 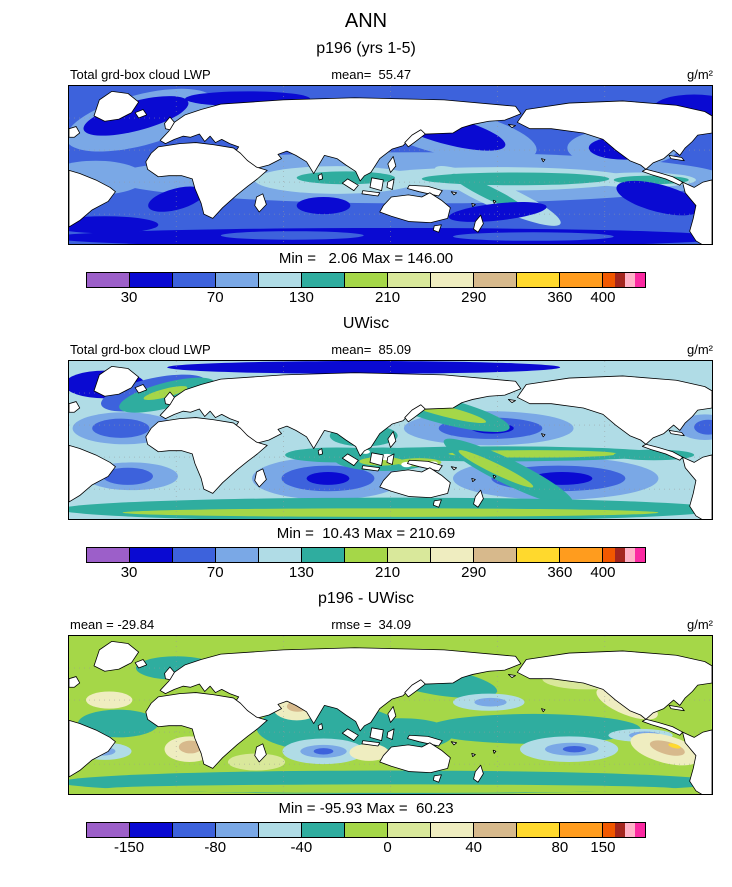 I want to click on colorbar-tick-label: 80, so click(x=560, y=847).